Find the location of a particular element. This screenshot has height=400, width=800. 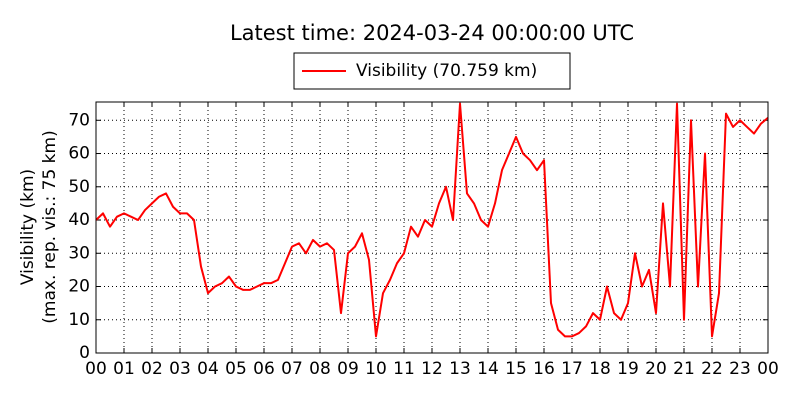

y-axis-label: Visibility (km) is located at coordinates (28, 227).